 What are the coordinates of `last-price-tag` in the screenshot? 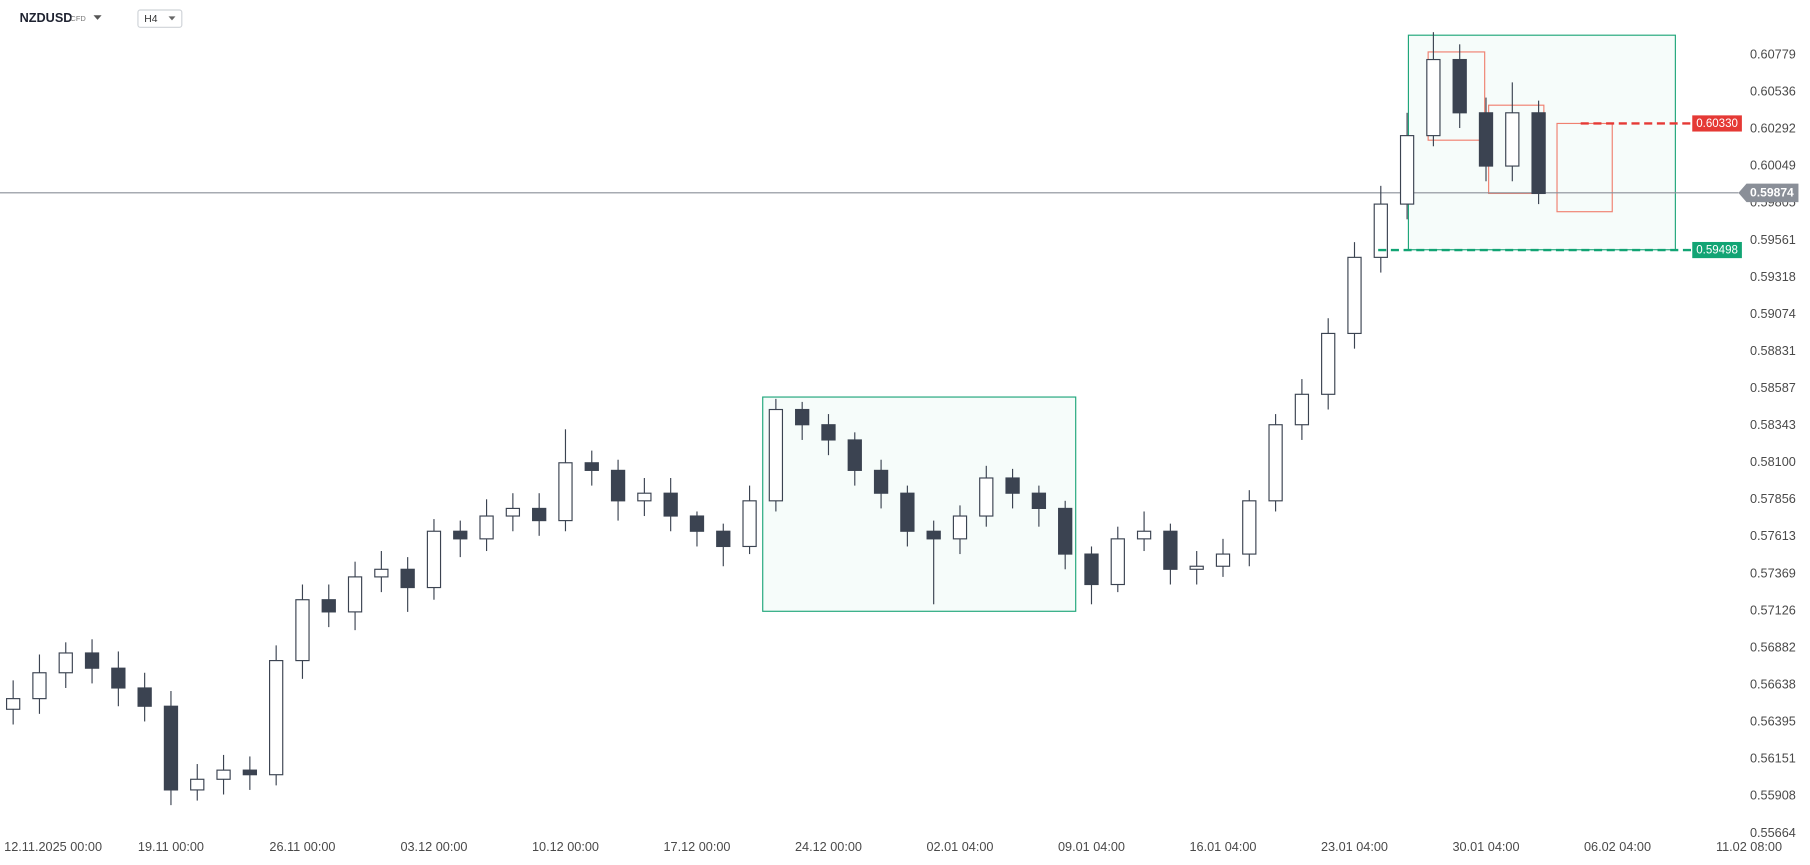 It's located at (1768, 193).